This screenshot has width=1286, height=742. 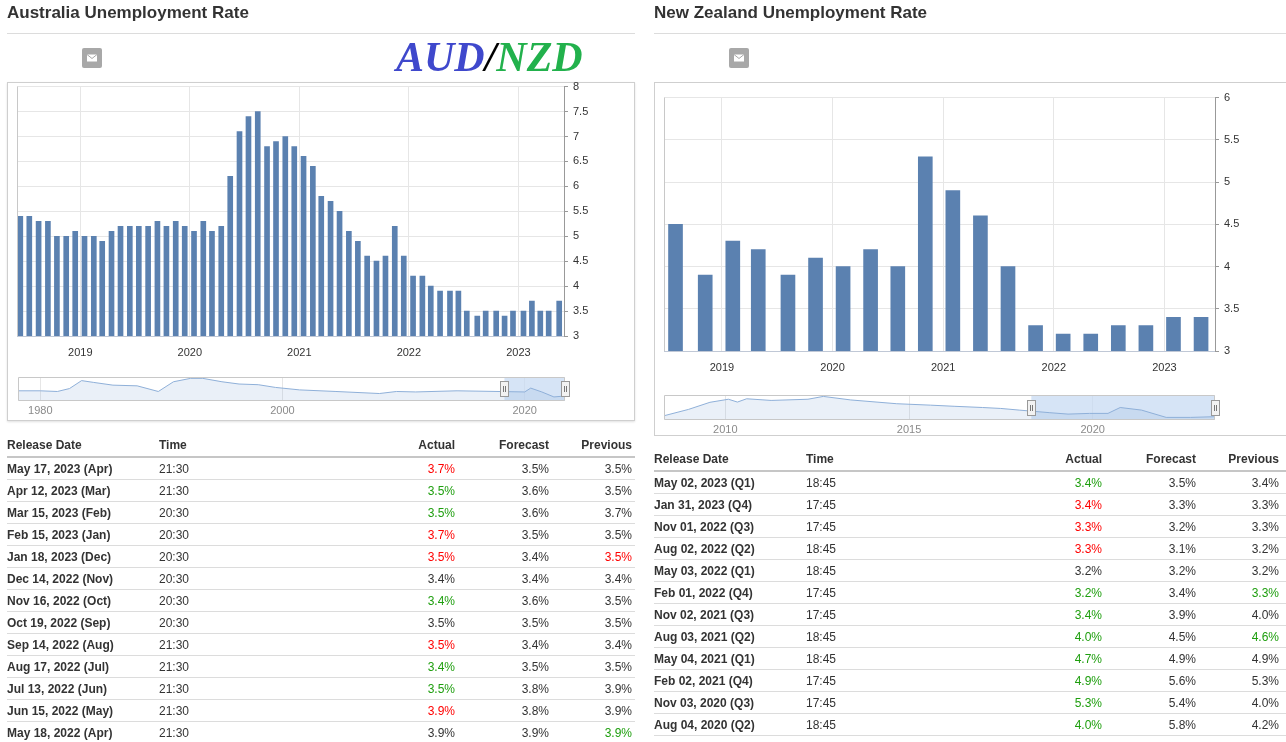 I want to click on y-tick-label: 3.5, so click(x=1232, y=307).